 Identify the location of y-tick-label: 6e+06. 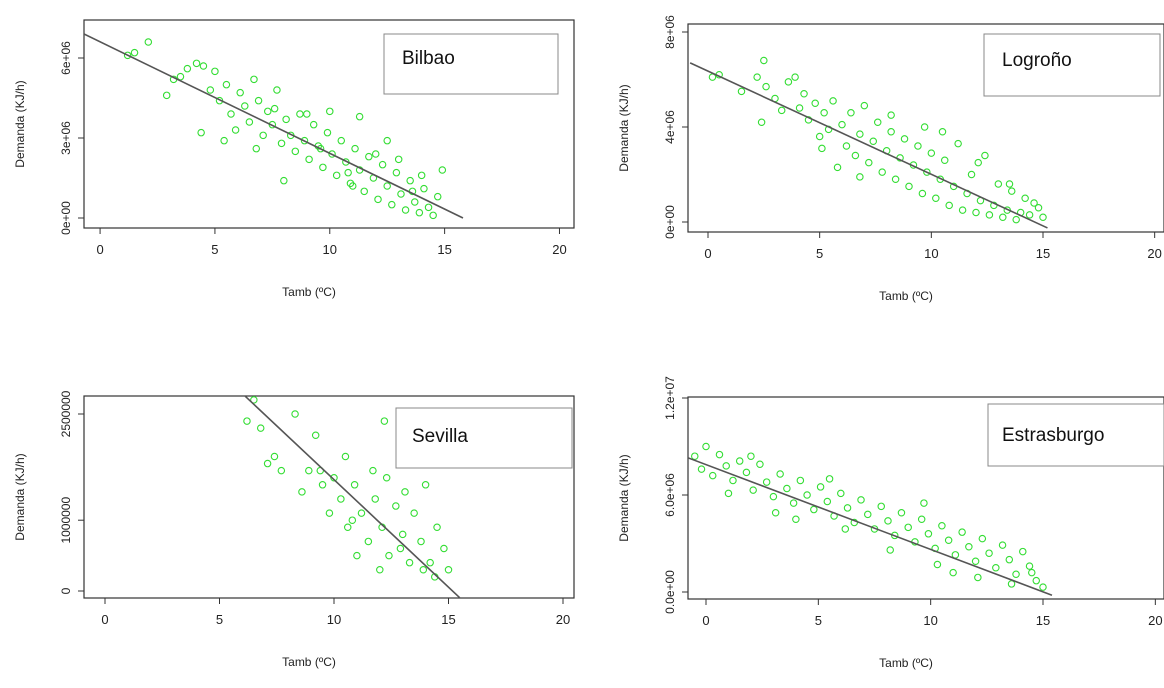
(66, 58).